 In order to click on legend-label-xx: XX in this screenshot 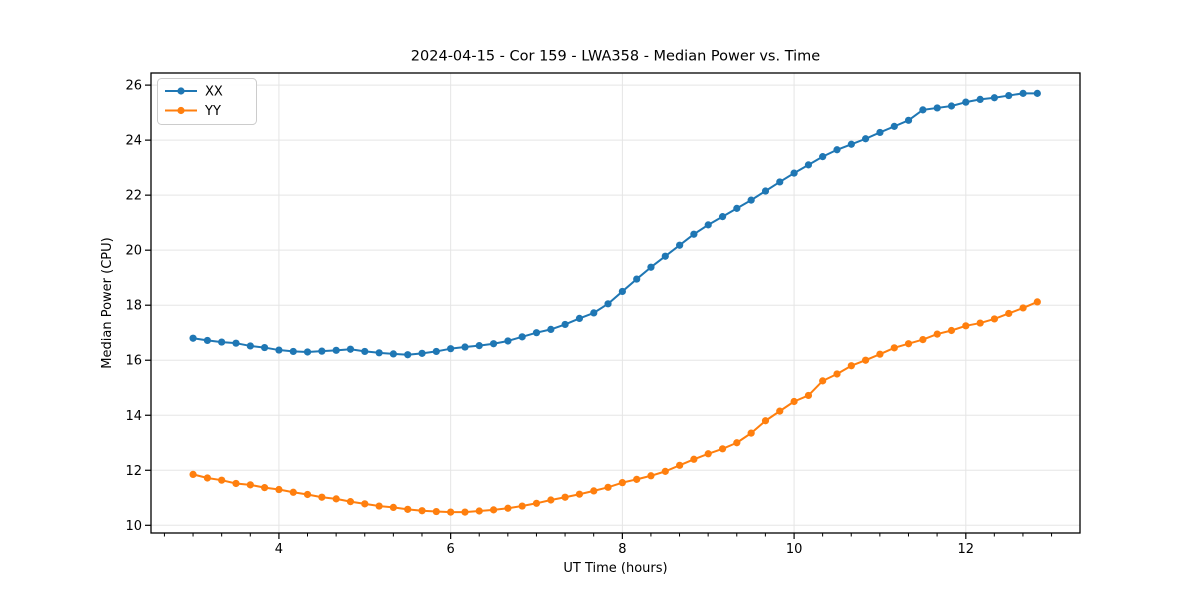, I will do `click(214, 92)`.